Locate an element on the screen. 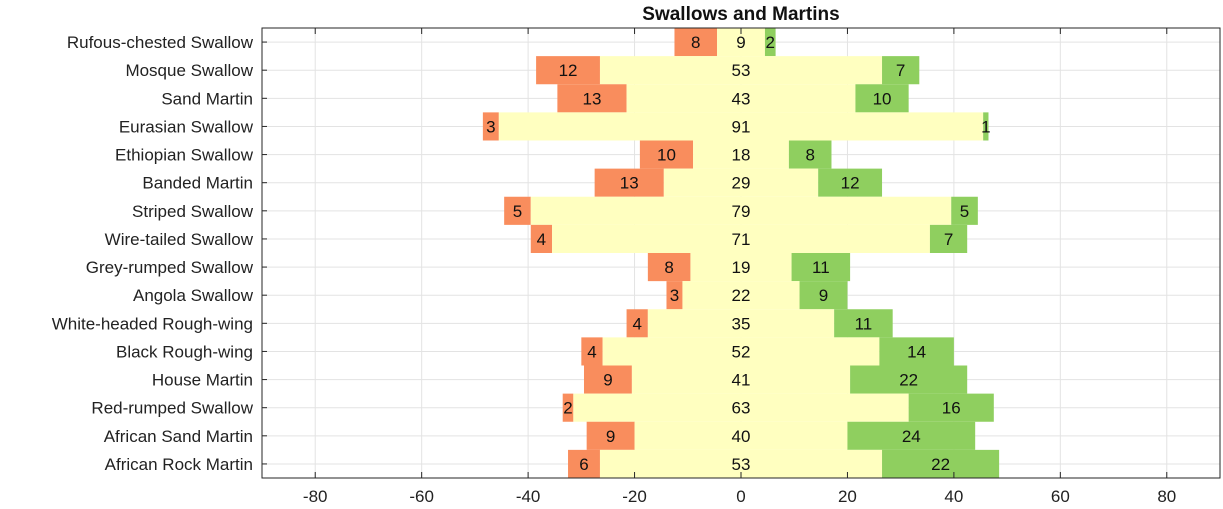 The width and height of the screenshot is (1223, 509). data-label-center: 91 is located at coordinates (741, 126).